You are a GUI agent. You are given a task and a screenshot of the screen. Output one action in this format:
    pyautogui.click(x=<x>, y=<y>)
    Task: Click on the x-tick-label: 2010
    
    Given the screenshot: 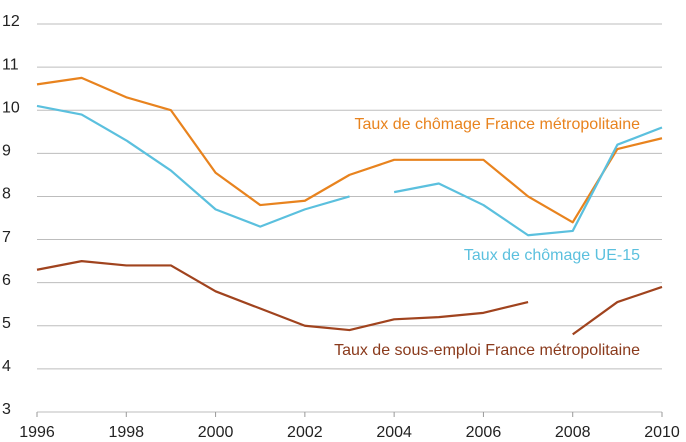 What is the action you would take?
    pyautogui.click(x=662, y=432)
    